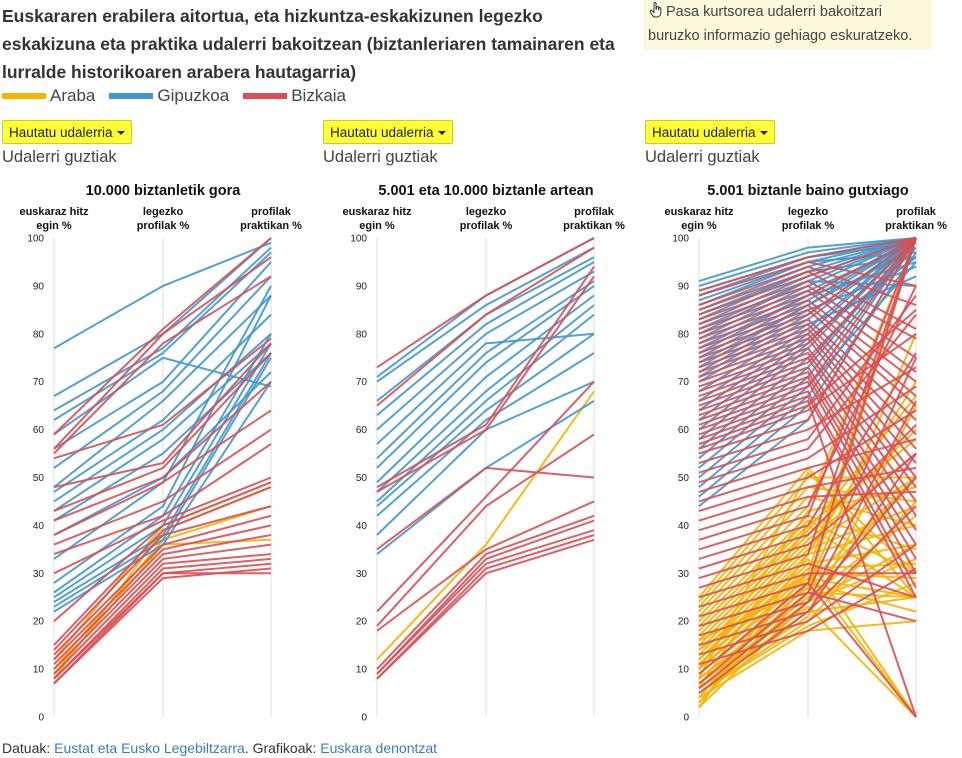  Describe the element at coordinates (294, 96) in the screenshot. I see `legend-item-bizkaia: Bizkaia` at that location.